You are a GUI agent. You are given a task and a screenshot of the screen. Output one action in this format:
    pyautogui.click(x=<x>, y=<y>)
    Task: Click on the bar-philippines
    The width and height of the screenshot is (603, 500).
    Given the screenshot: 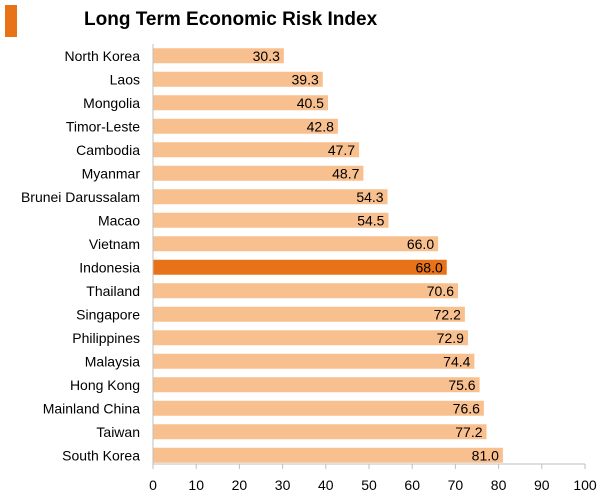 What is the action you would take?
    pyautogui.click(x=310, y=338)
    